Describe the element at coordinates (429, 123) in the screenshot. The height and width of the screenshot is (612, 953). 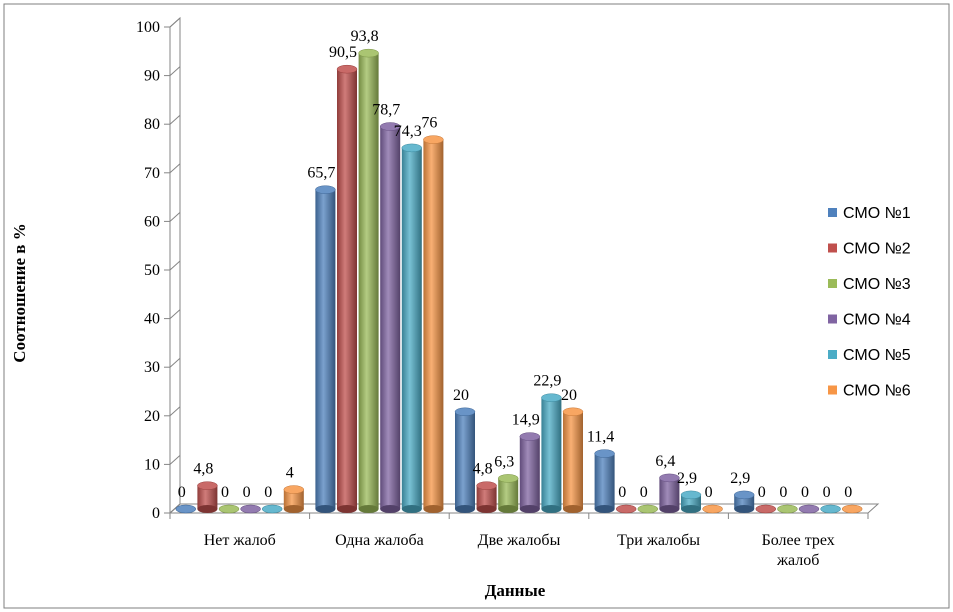
I see `data-label: 76` at that location.